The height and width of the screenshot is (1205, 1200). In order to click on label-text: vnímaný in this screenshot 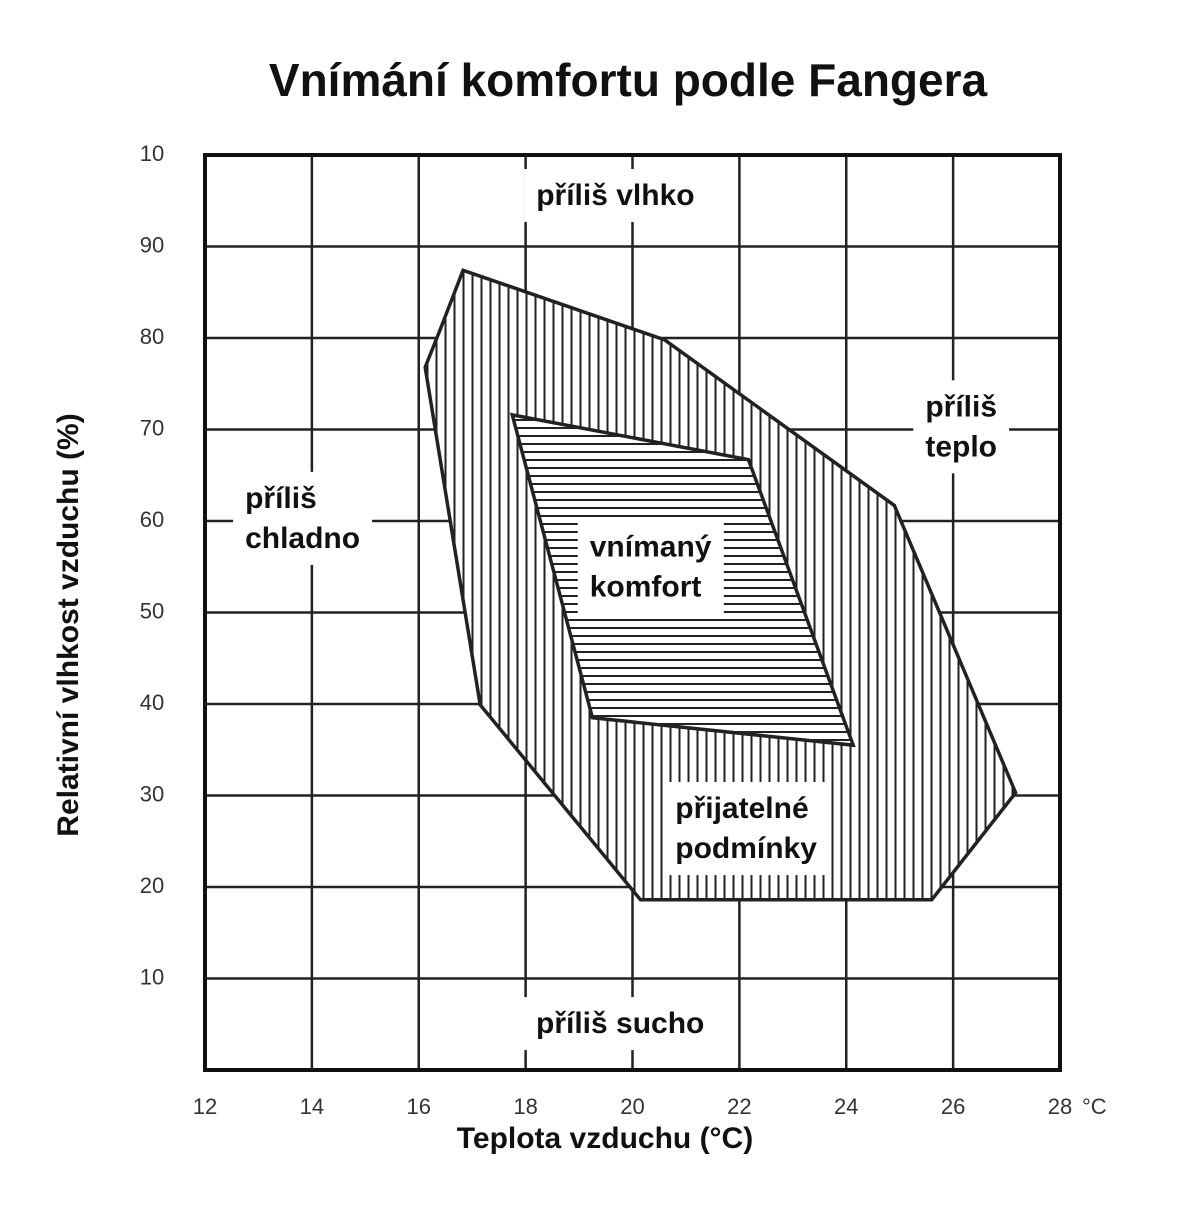, I will do `click(651, 546)`.